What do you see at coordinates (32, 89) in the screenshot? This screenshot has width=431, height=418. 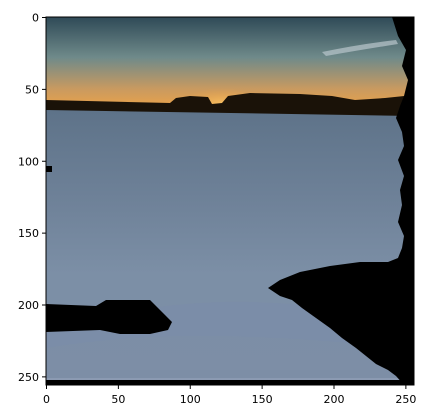 I see `y-tick-label: 50` at bounding box center [32, 89].